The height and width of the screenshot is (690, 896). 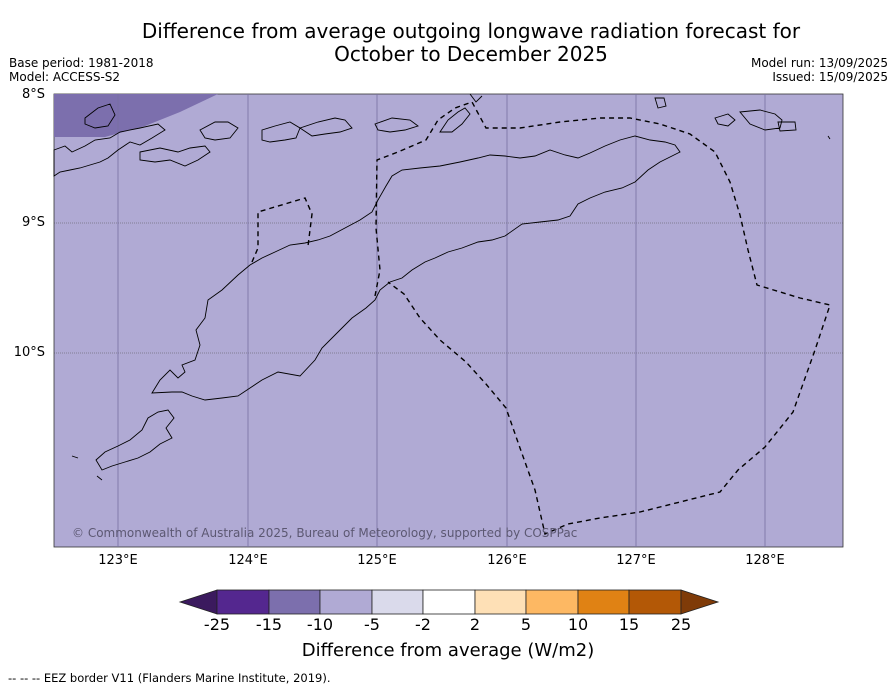 I want to click on colorbar-max-extension, so click(x=700, y=602).